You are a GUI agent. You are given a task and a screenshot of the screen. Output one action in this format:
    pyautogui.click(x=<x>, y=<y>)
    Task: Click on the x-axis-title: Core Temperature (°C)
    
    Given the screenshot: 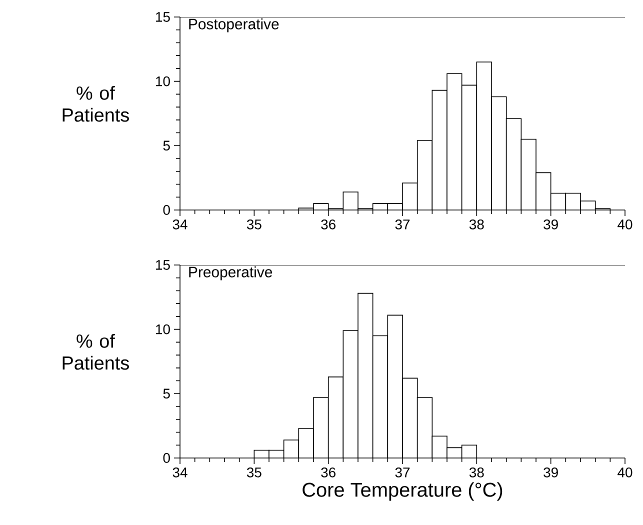 What is the action you would take?
    pyautogui.click(x=402, y=491)
    